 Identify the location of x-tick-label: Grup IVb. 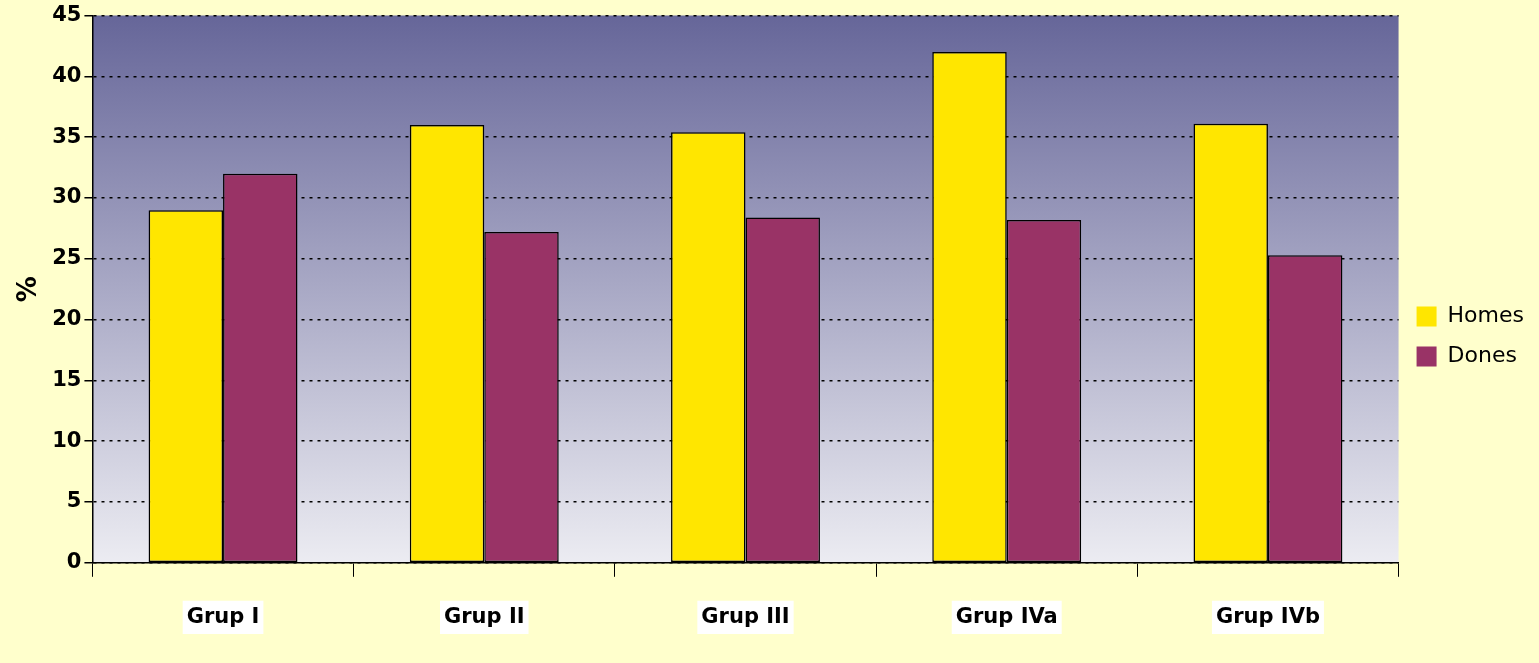
(1267, 615).